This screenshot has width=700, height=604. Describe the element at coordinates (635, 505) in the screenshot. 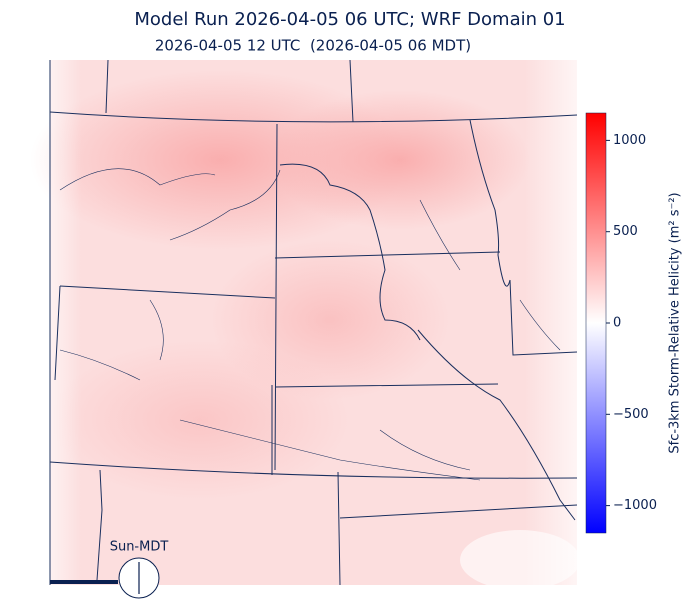

I see `colorbar-tick-label: −1000` at that location.